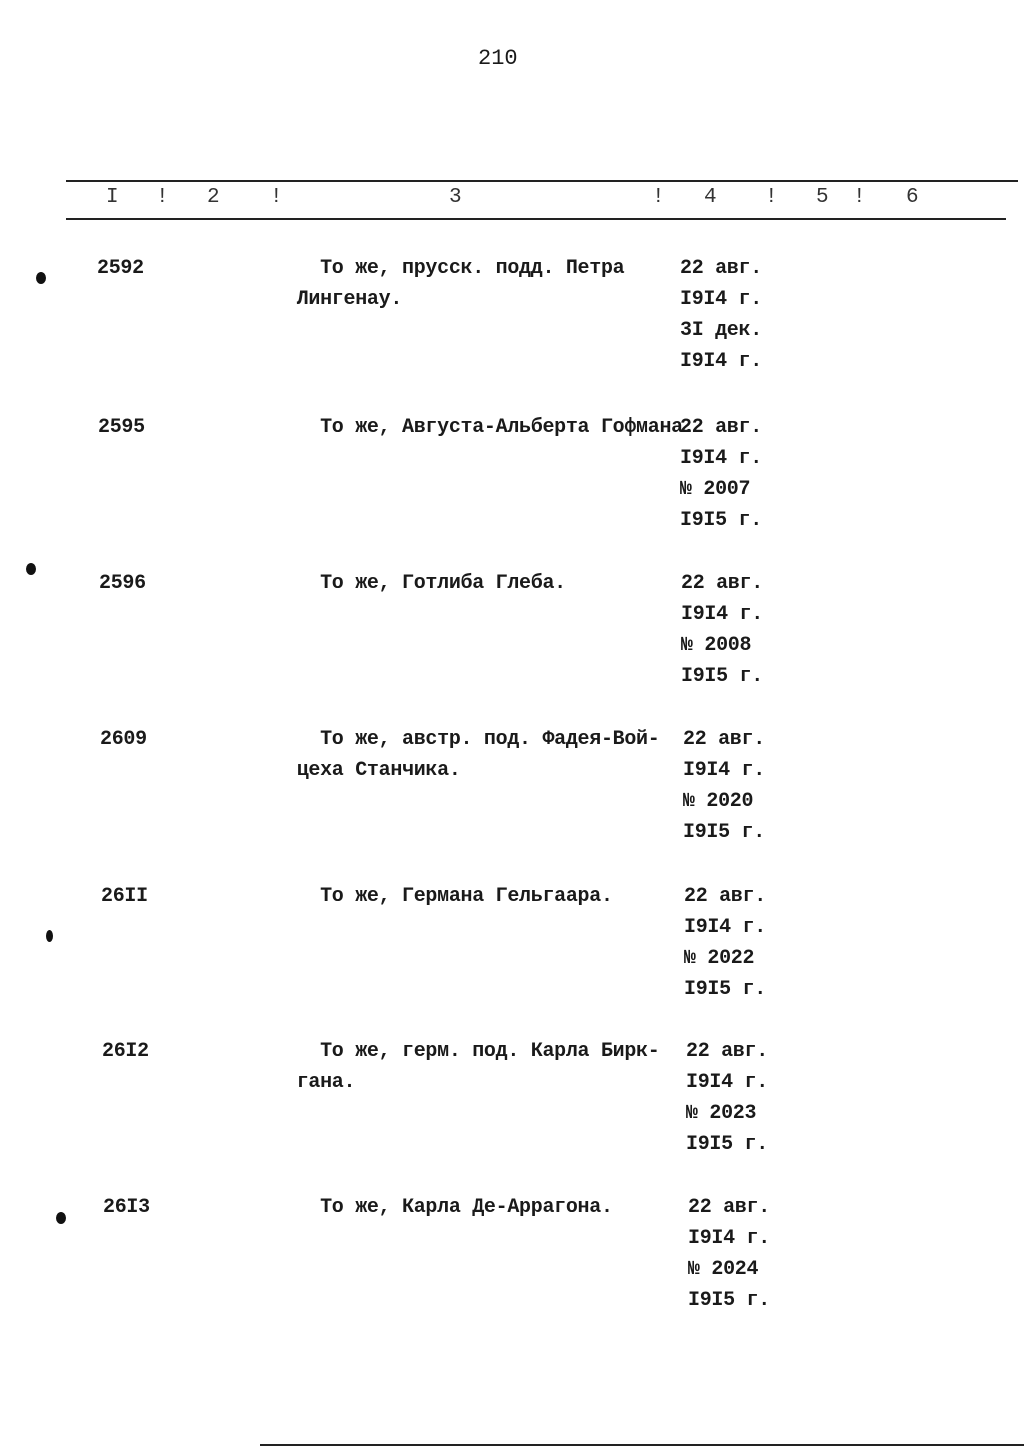 Image resolution: width=1024 pixels, height=1448 pixels. What do you see at coordinates (120, 268) in the screenshot?
I see `entry-number: 2592` at bounding box center [120, 268].